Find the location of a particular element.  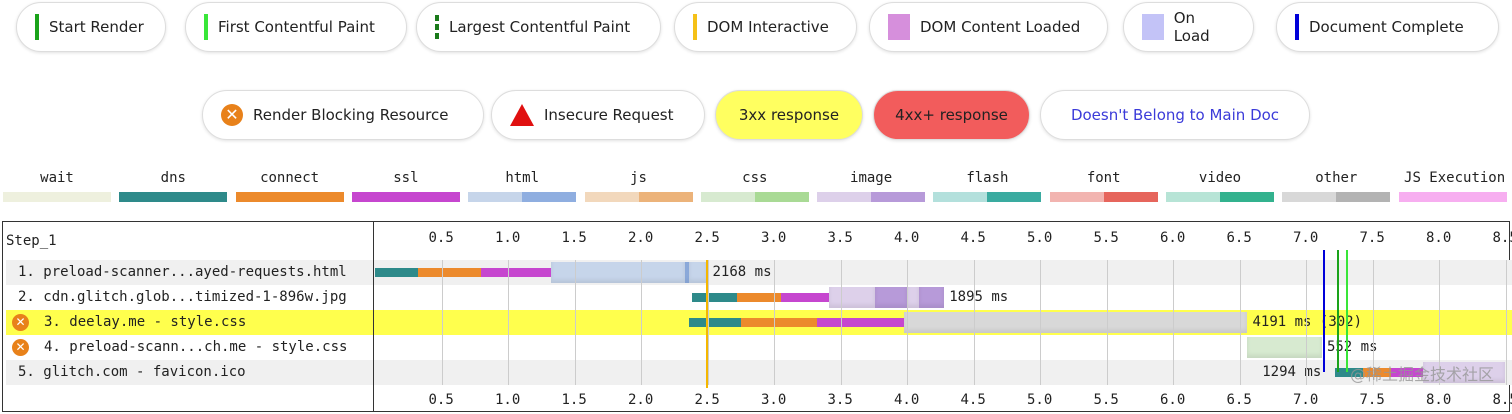

legend-video: video is located at coordinates (1220, 186).